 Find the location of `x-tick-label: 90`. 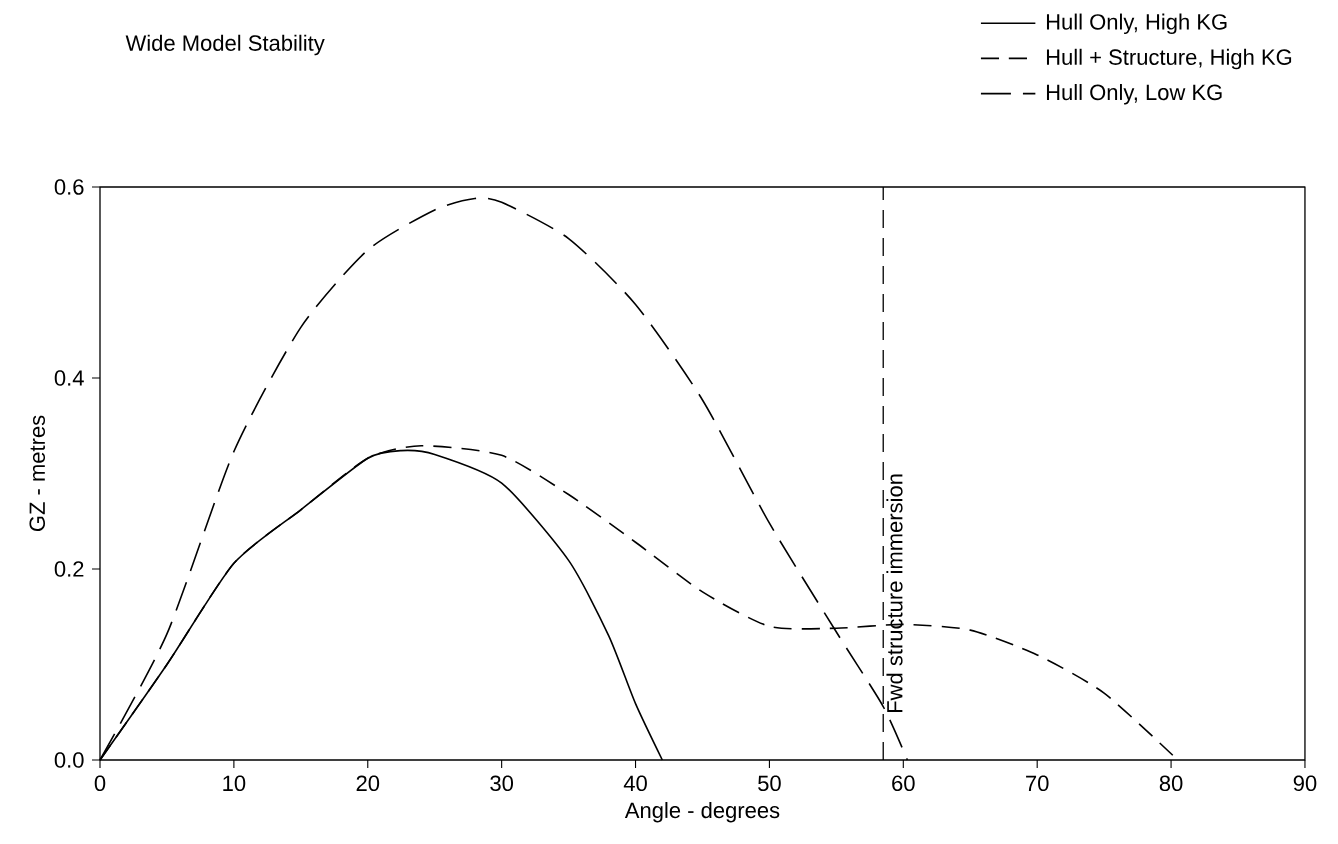

x-tick-label: 90 is located at coordinates (1305, 783).